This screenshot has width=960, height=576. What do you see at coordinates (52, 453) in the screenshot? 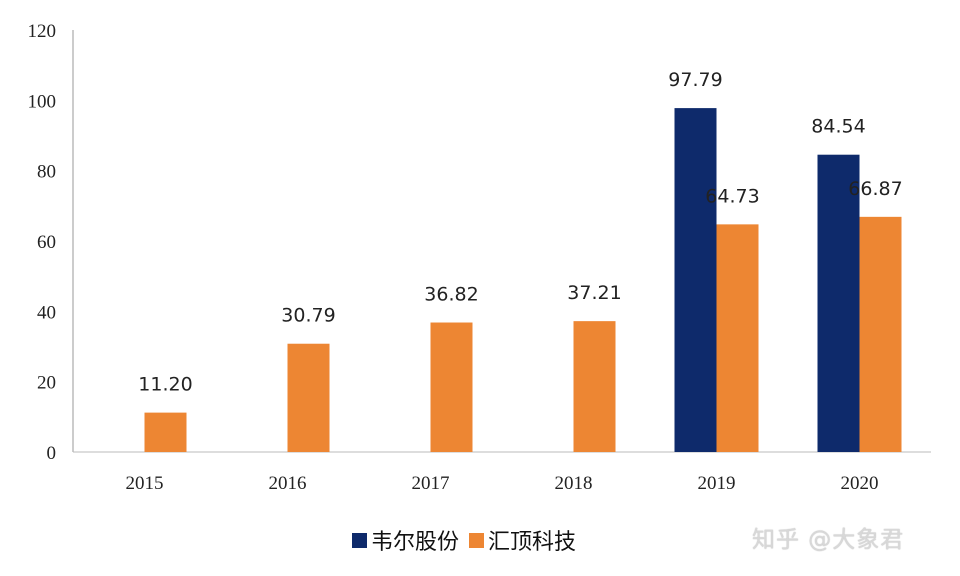
I see `y-tick-label: 0` at bounding box center [52, 453].